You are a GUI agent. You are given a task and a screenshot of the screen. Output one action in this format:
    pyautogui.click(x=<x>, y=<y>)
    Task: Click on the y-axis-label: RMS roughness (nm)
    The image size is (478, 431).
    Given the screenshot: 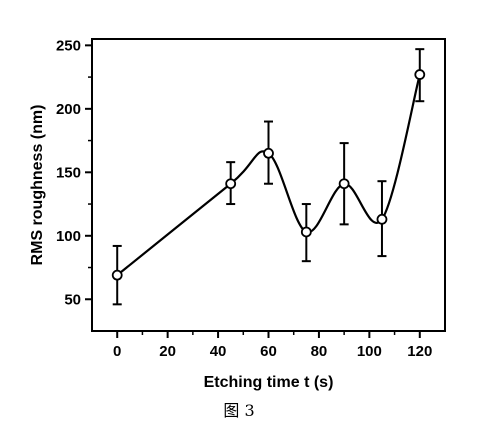 What is the action you would take?
    pyautogui.click(x=37, y=185)
    